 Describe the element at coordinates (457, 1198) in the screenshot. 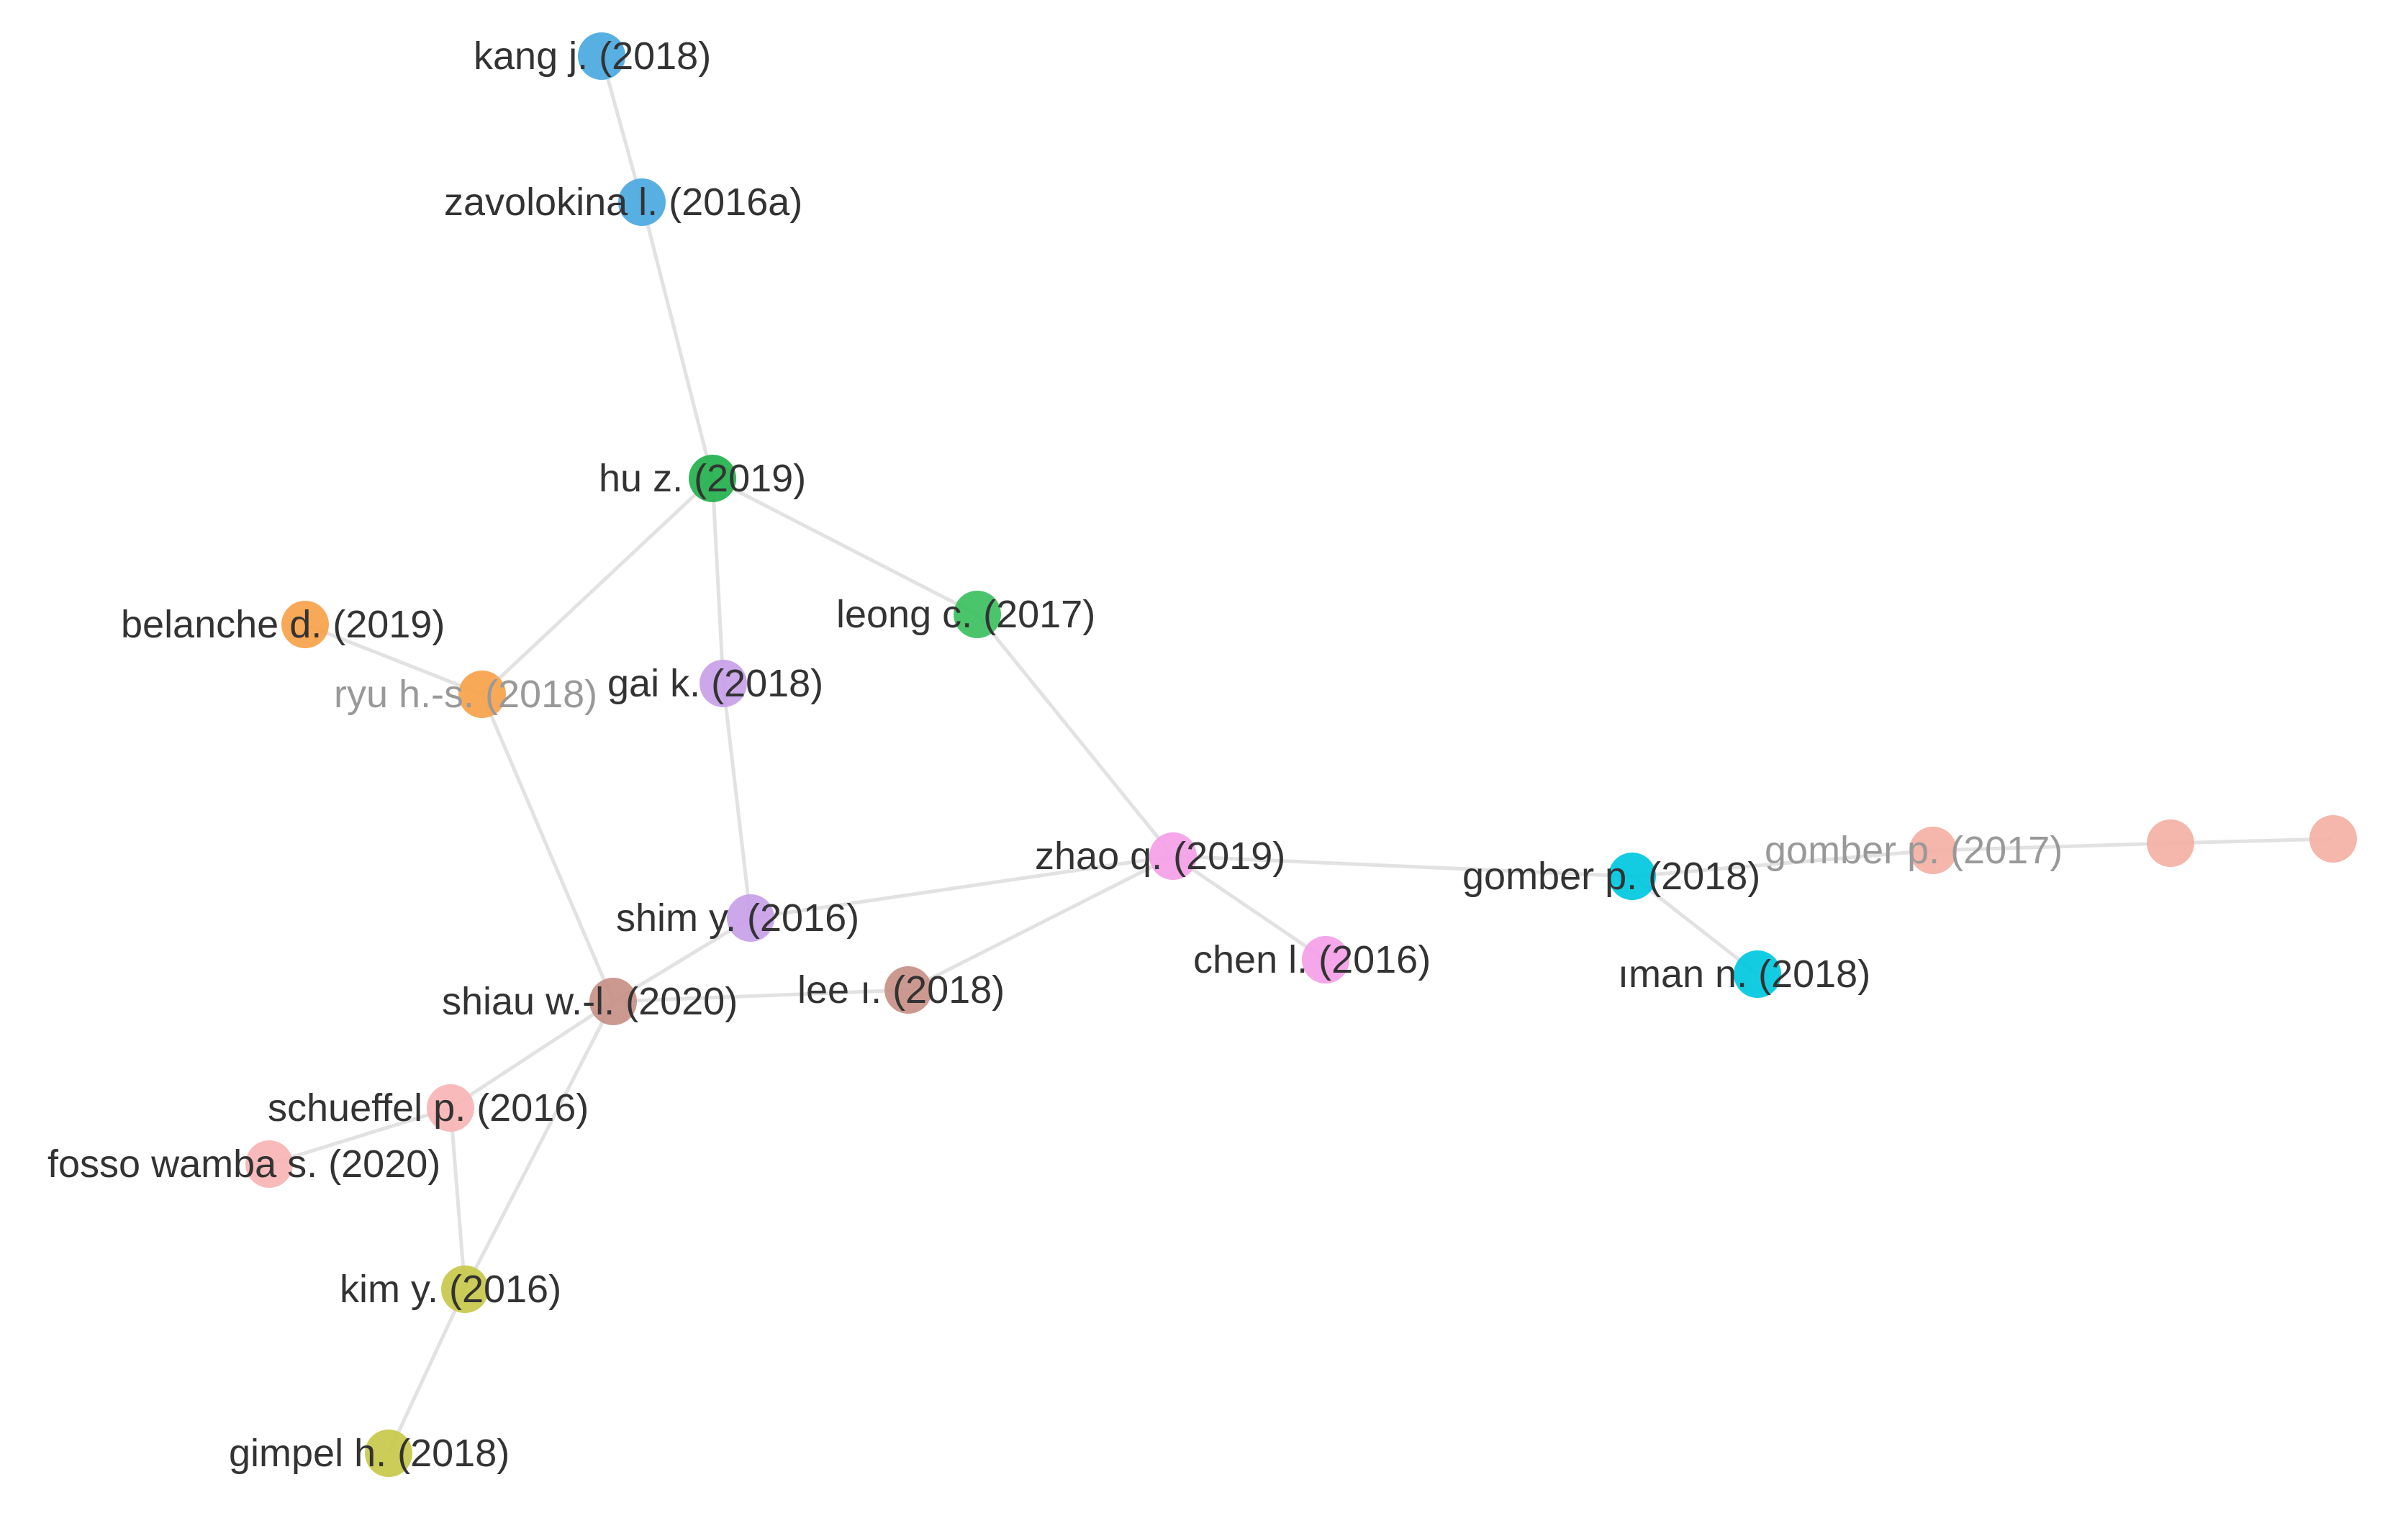

I see `edge-schueffel-kim` at that location.